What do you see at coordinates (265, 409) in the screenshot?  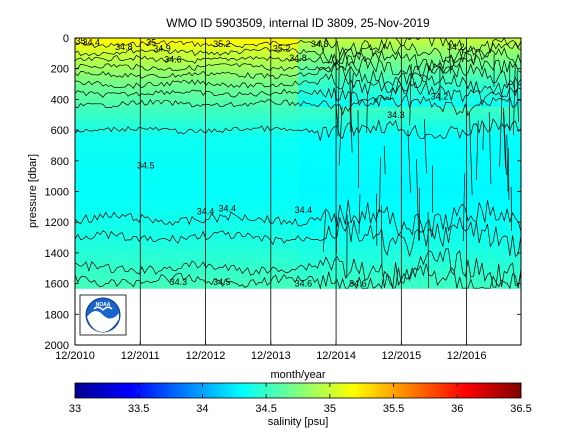 I see `colorbar-tick-label: 34.5` at bounding box center [265, 409].